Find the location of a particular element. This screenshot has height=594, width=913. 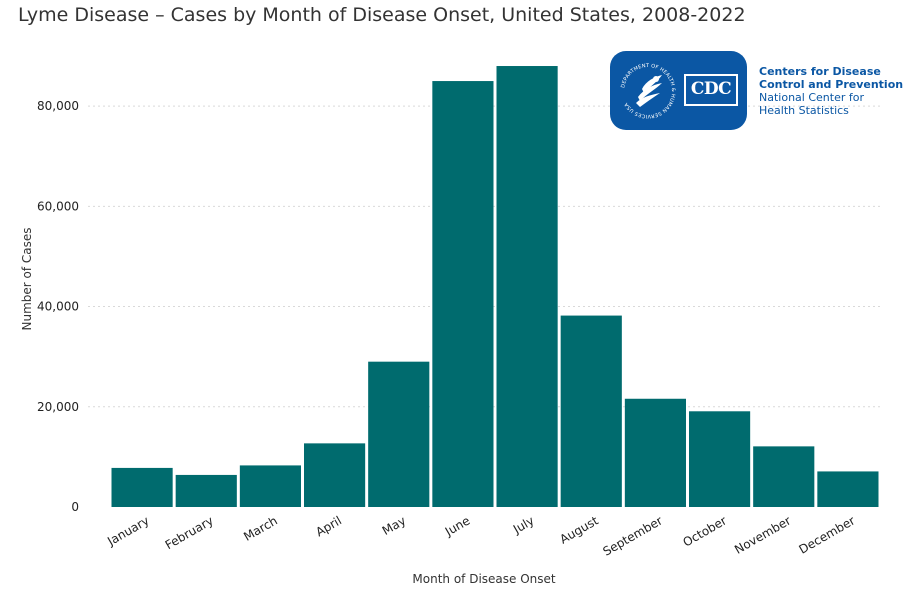

x-tick-label: August is located at coordinates (579, 529).